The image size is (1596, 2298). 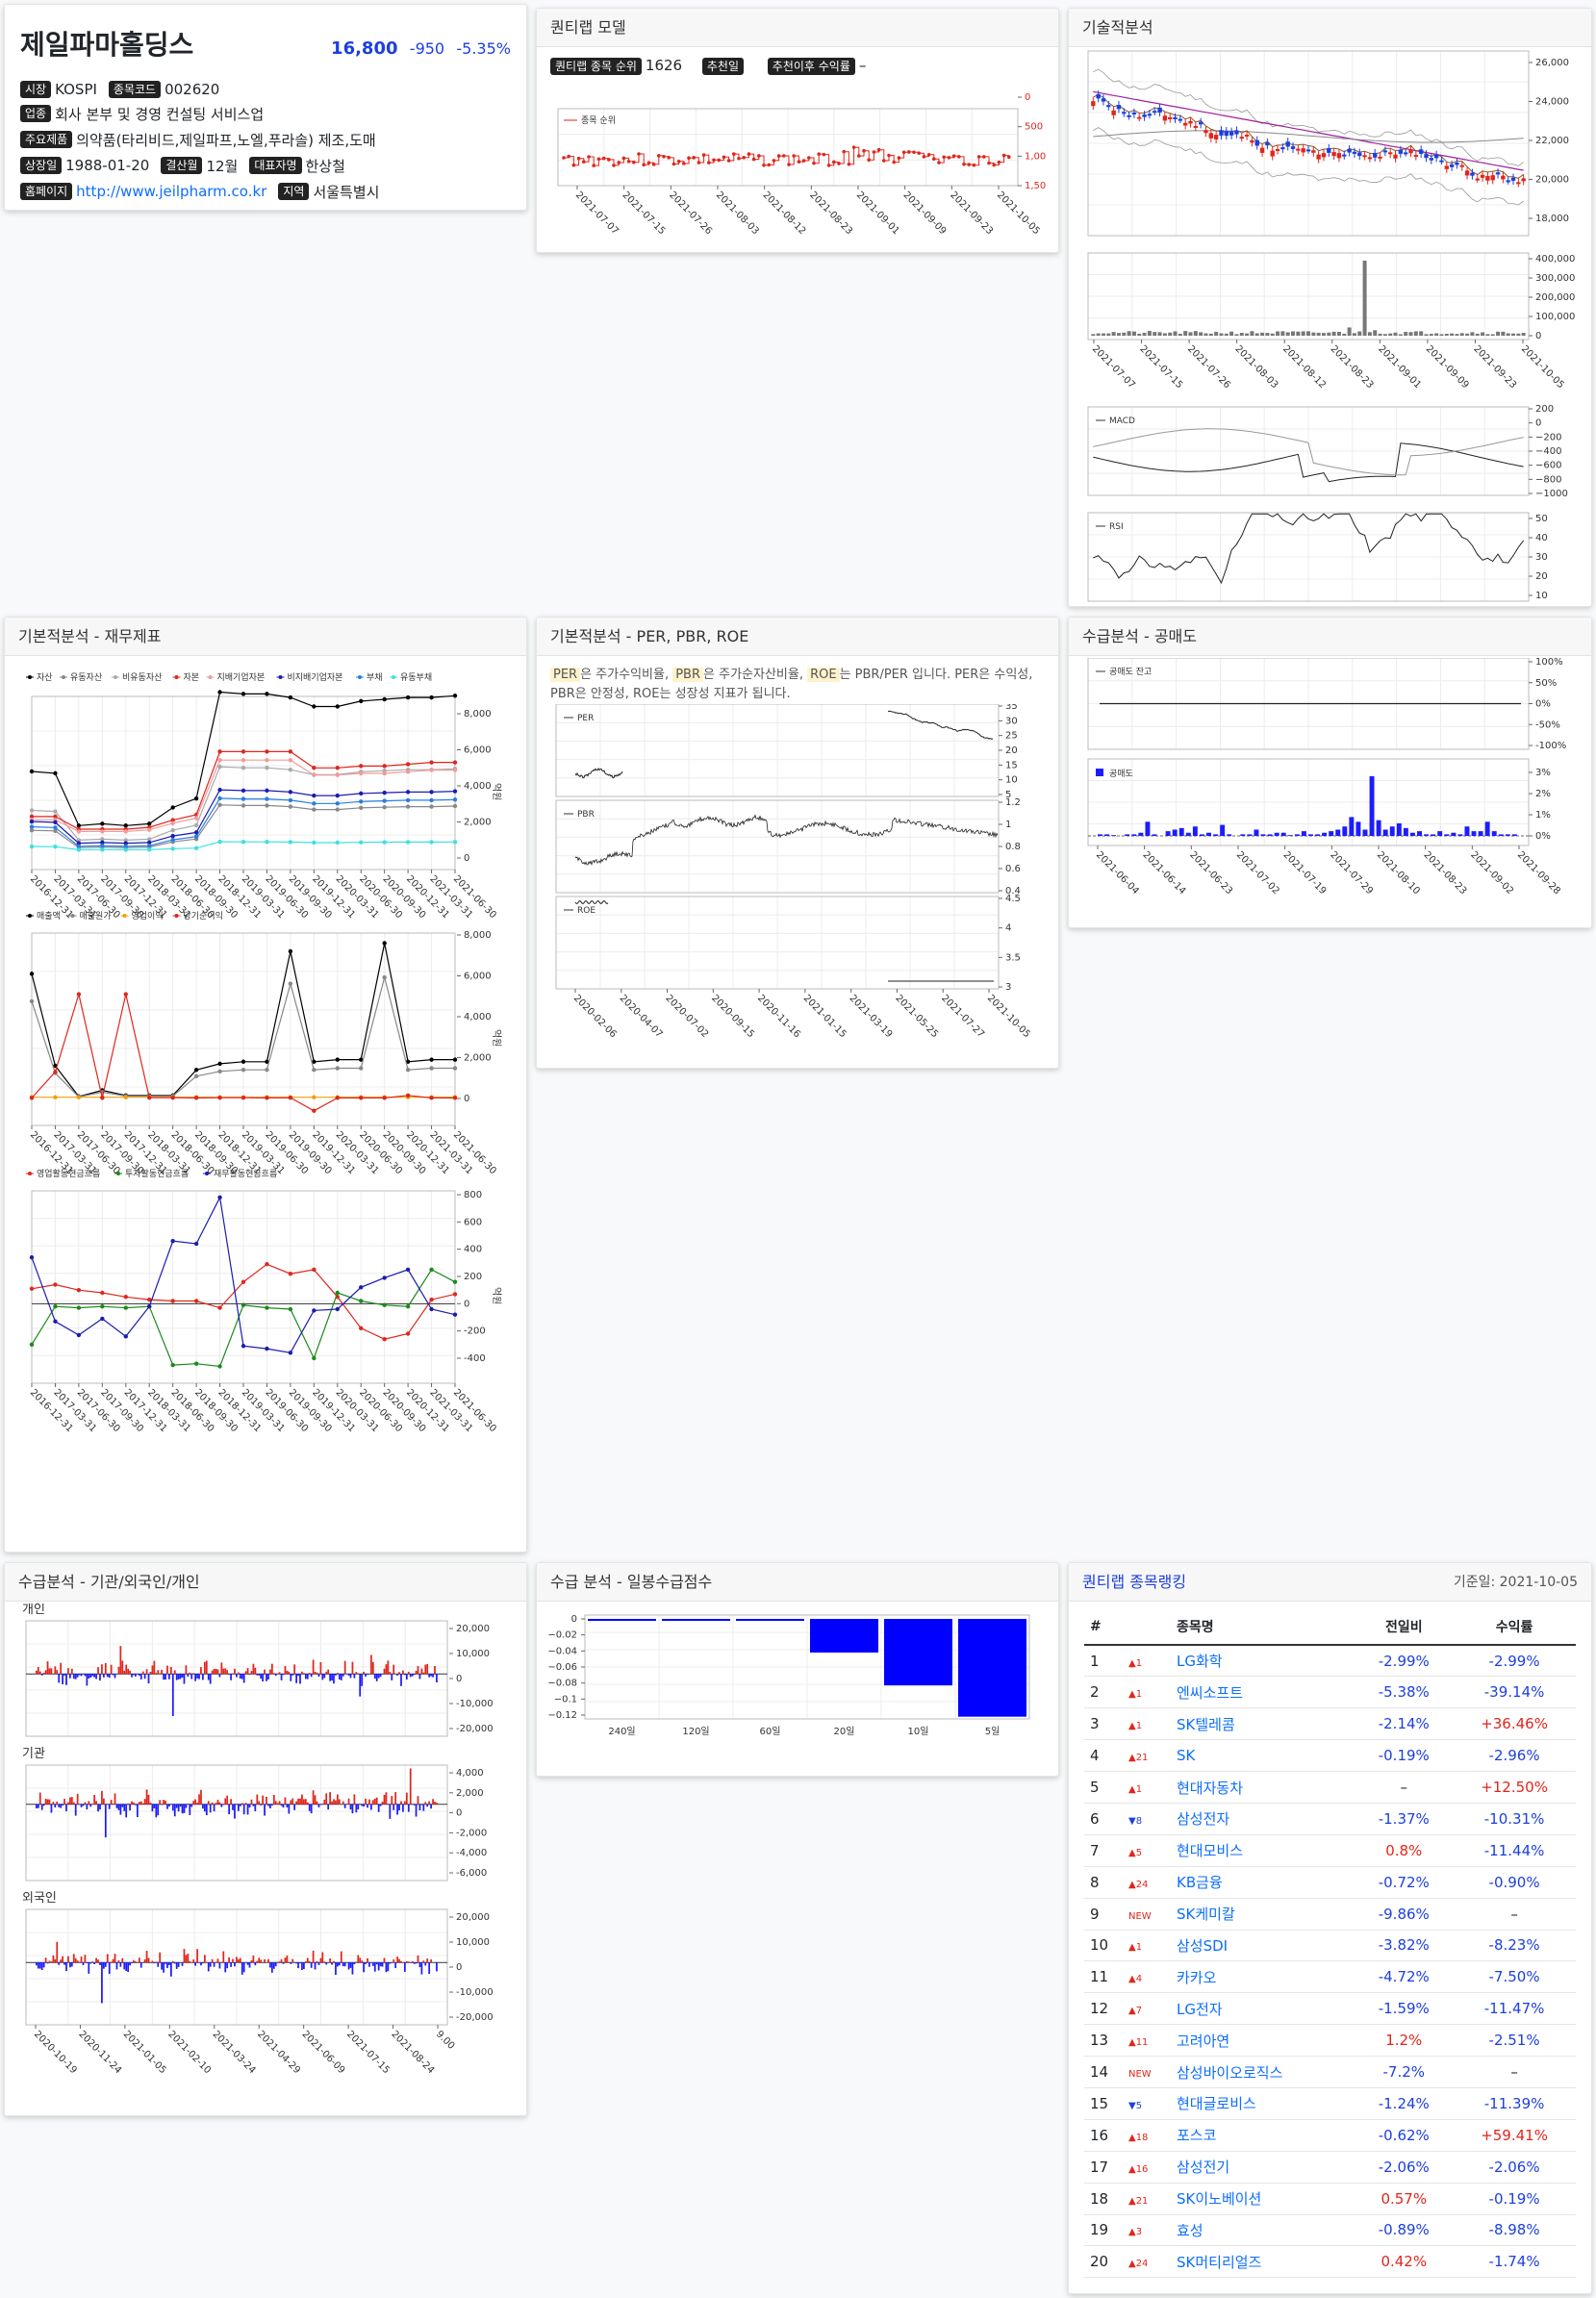 What do you see at coordinates (478, 1017) in the screenshot?
I see `tick-label: 4,000` at bounding box center [478, 1017].